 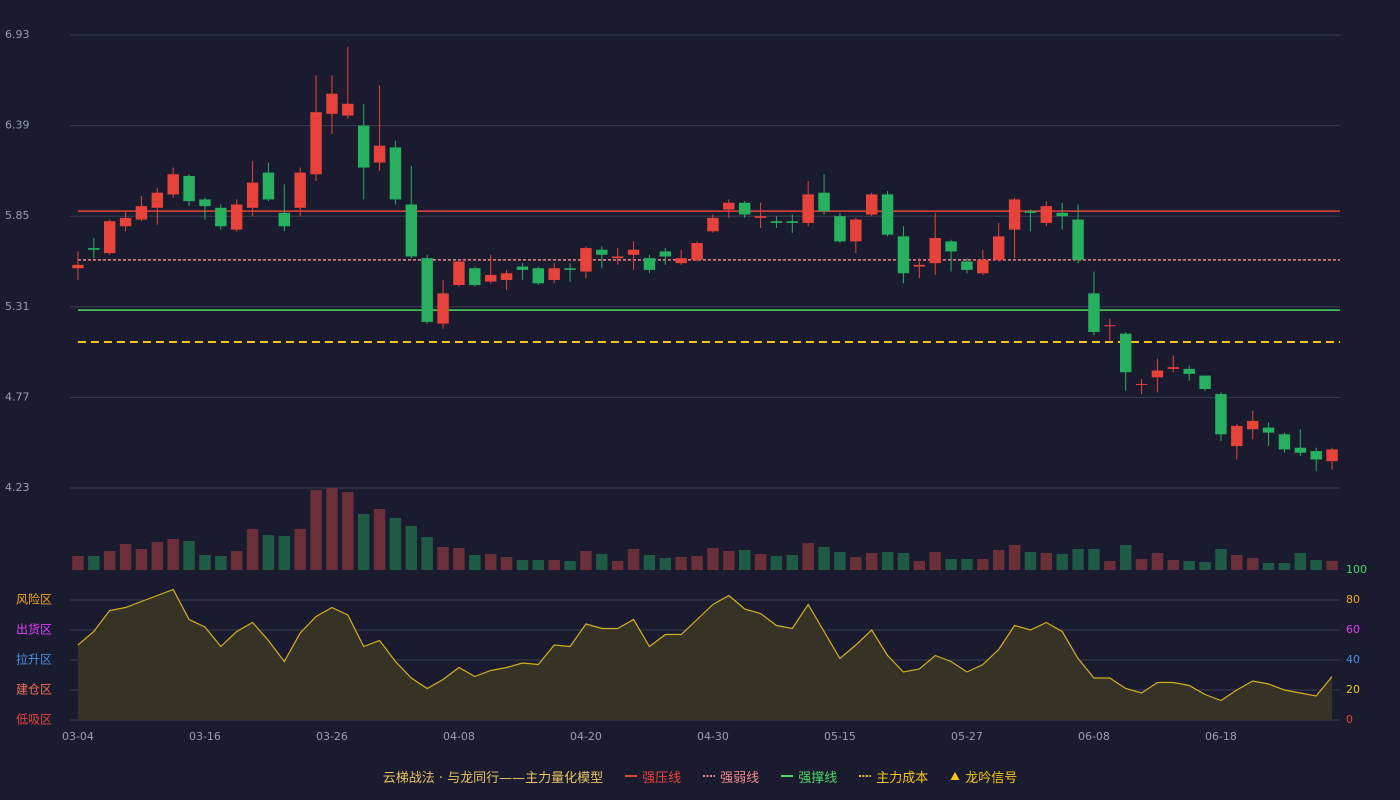 I want to click on indicator-line, so click(x=705, y=645).